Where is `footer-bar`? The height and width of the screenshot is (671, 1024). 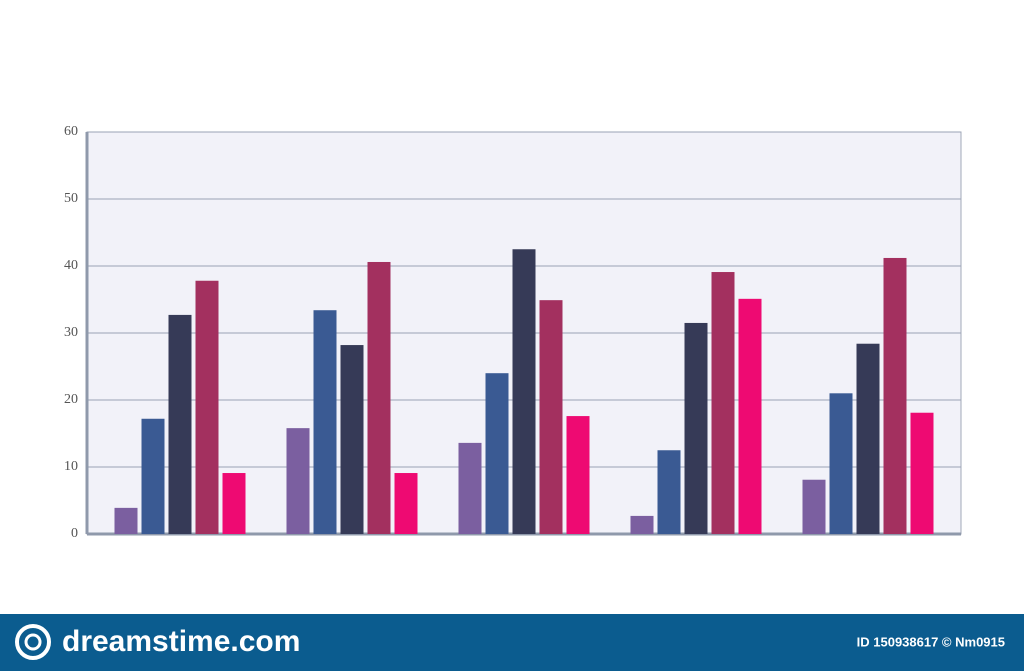 footer-bar is located at coordinates (512, 642).